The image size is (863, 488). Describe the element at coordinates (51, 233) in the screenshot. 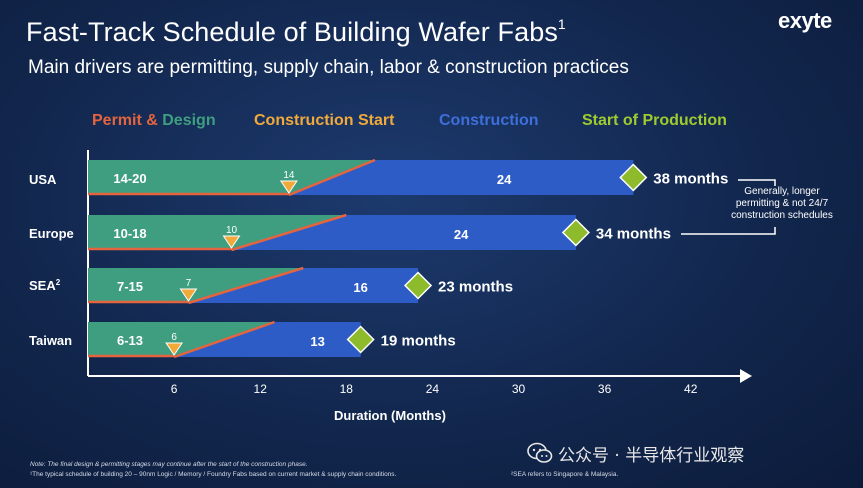

I see `row-label-europe: Europe` at that location.